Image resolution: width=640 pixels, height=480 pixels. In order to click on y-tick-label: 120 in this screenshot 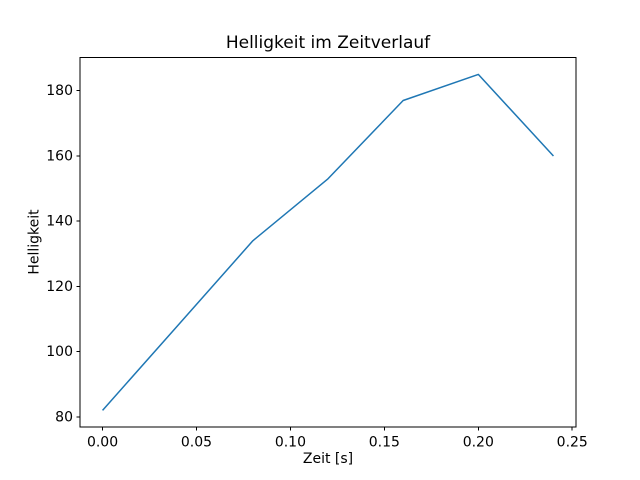, I will do `click(59, 287)`.